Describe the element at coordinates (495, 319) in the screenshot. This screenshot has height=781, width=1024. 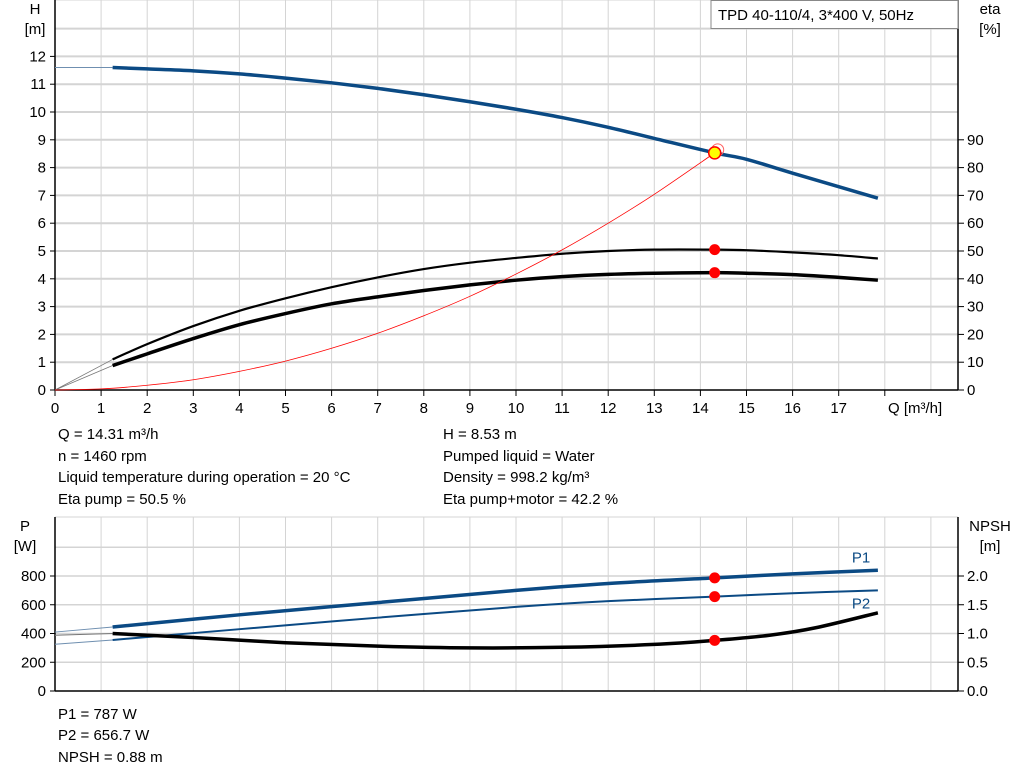
I see `eta_pump_motor-curve` at that location.